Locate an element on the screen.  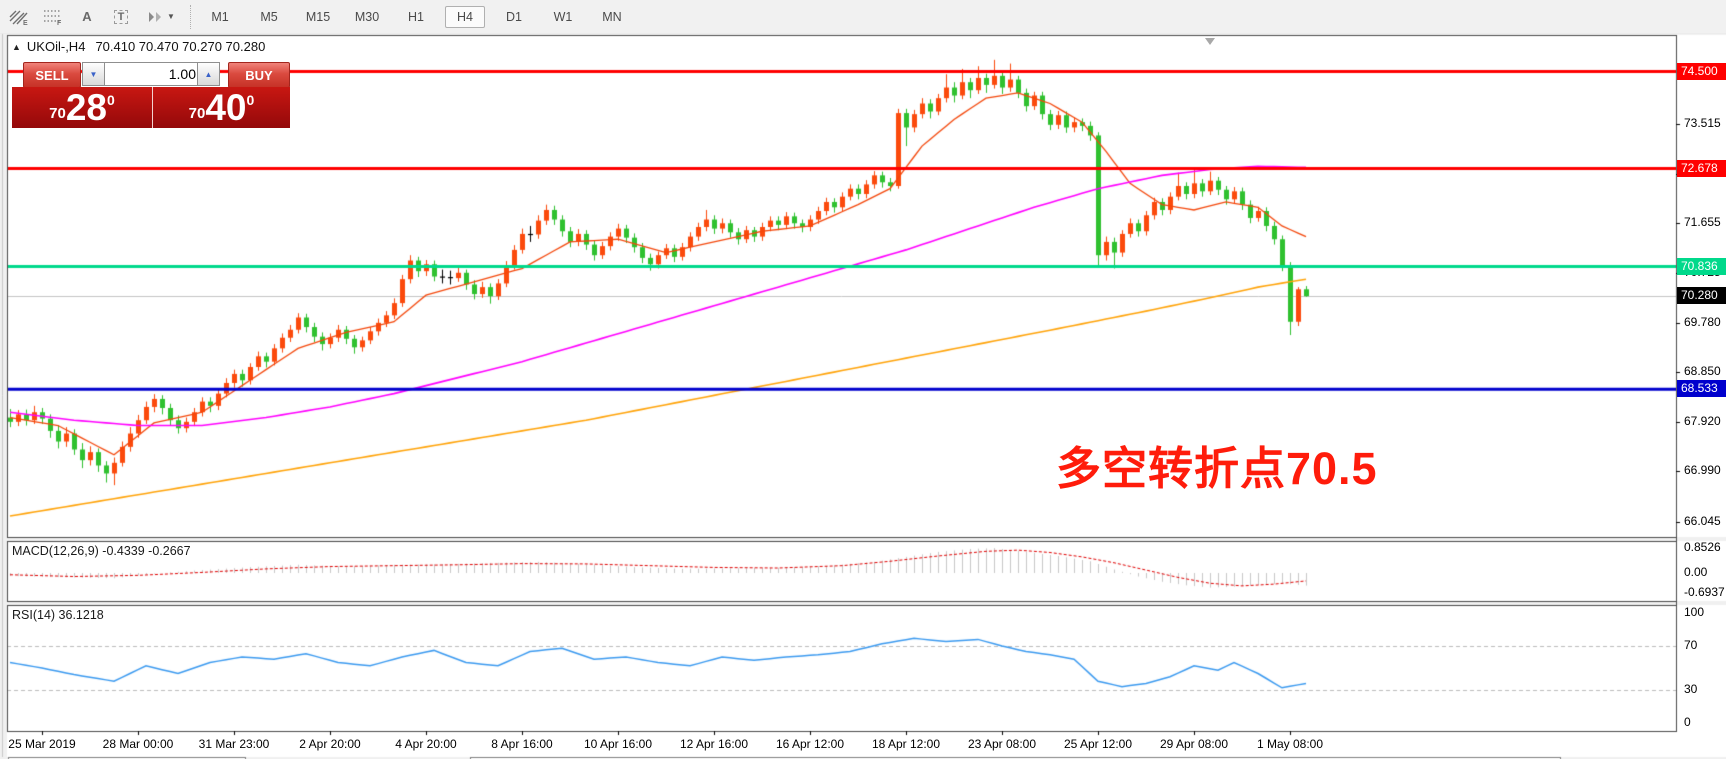
buy-button: BUY is located at coordinates (259, 75).